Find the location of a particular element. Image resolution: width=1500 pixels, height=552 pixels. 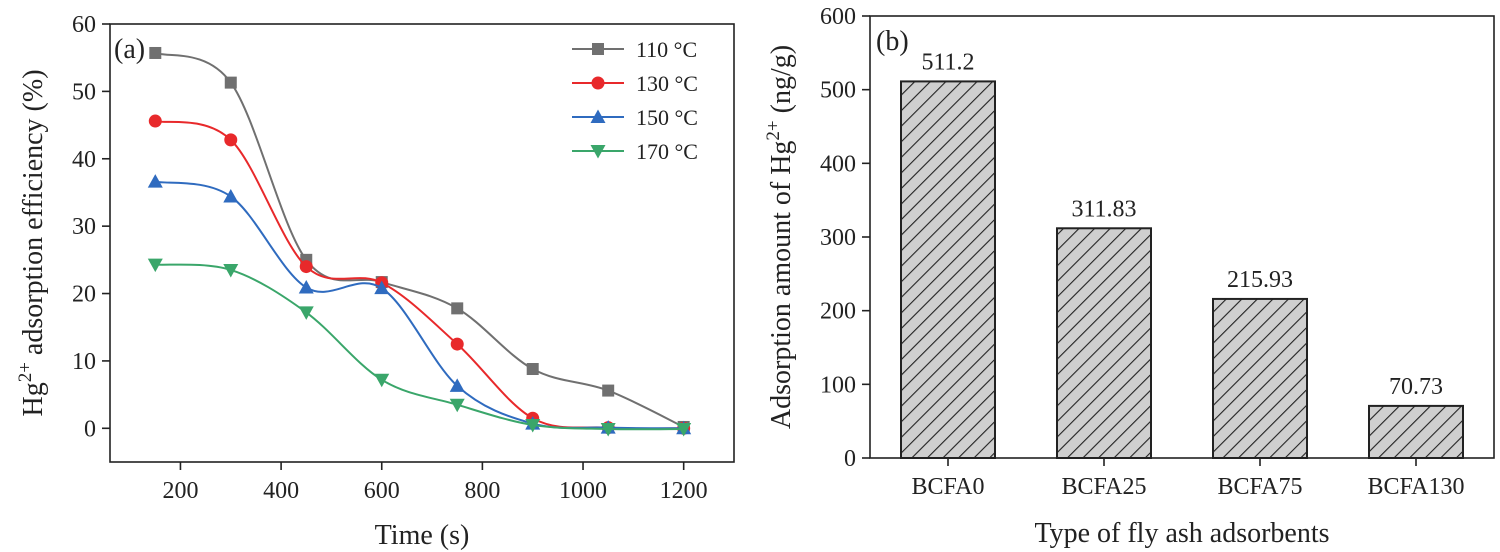

panel-a-y-axis-title-suffix: adsorption efficiency (%) is located at coordinates (33, 215).